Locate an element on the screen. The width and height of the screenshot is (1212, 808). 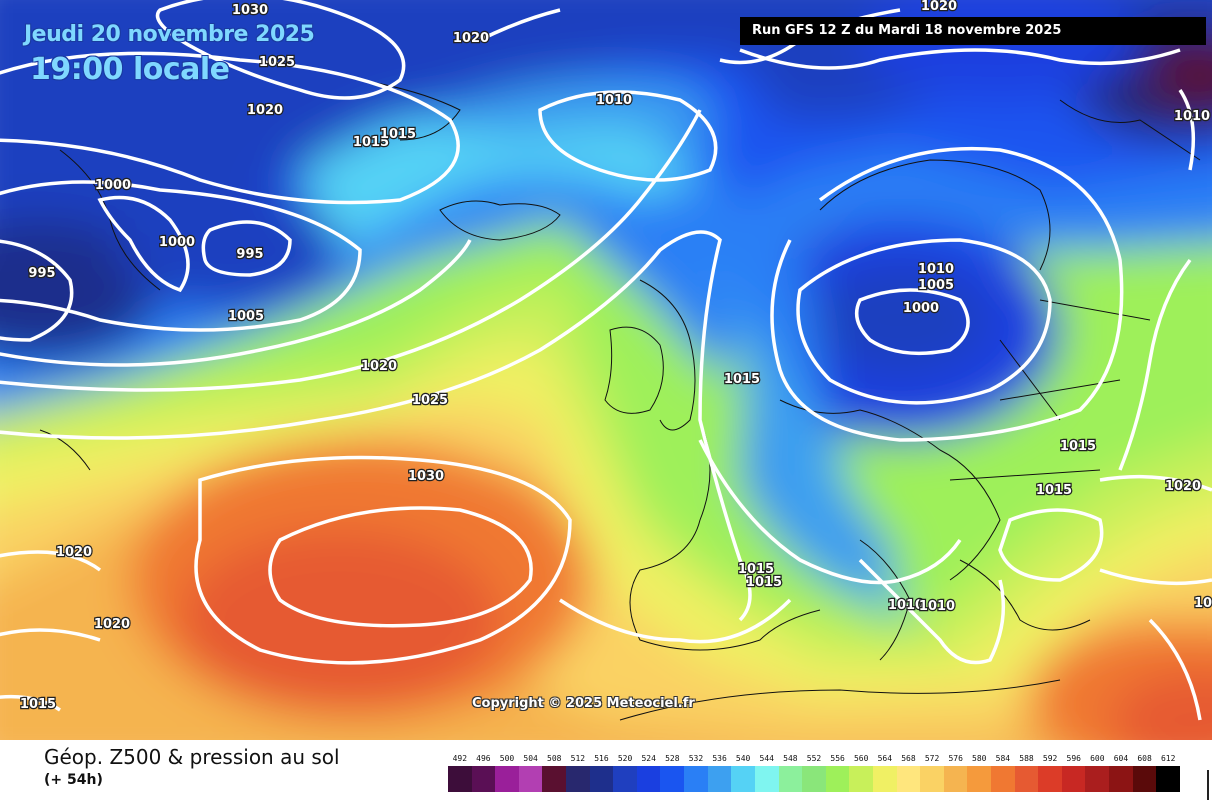
legend-value: 516 is located at coordinates (601, 758).